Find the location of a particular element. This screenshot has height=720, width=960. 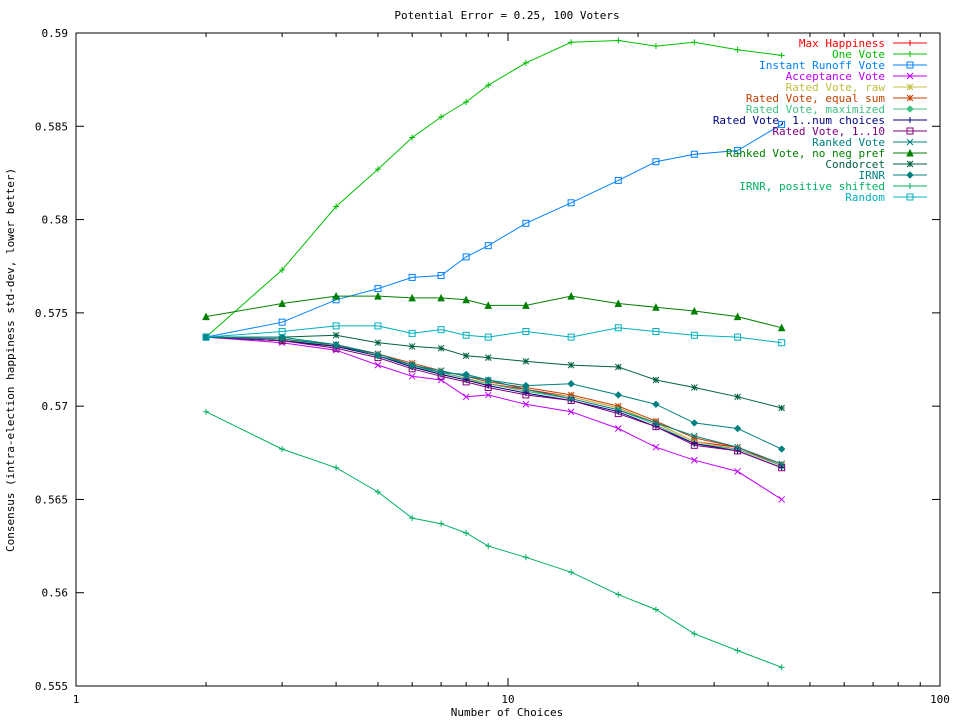

x-tick-label: 100 is located at coordinates (940, 699).